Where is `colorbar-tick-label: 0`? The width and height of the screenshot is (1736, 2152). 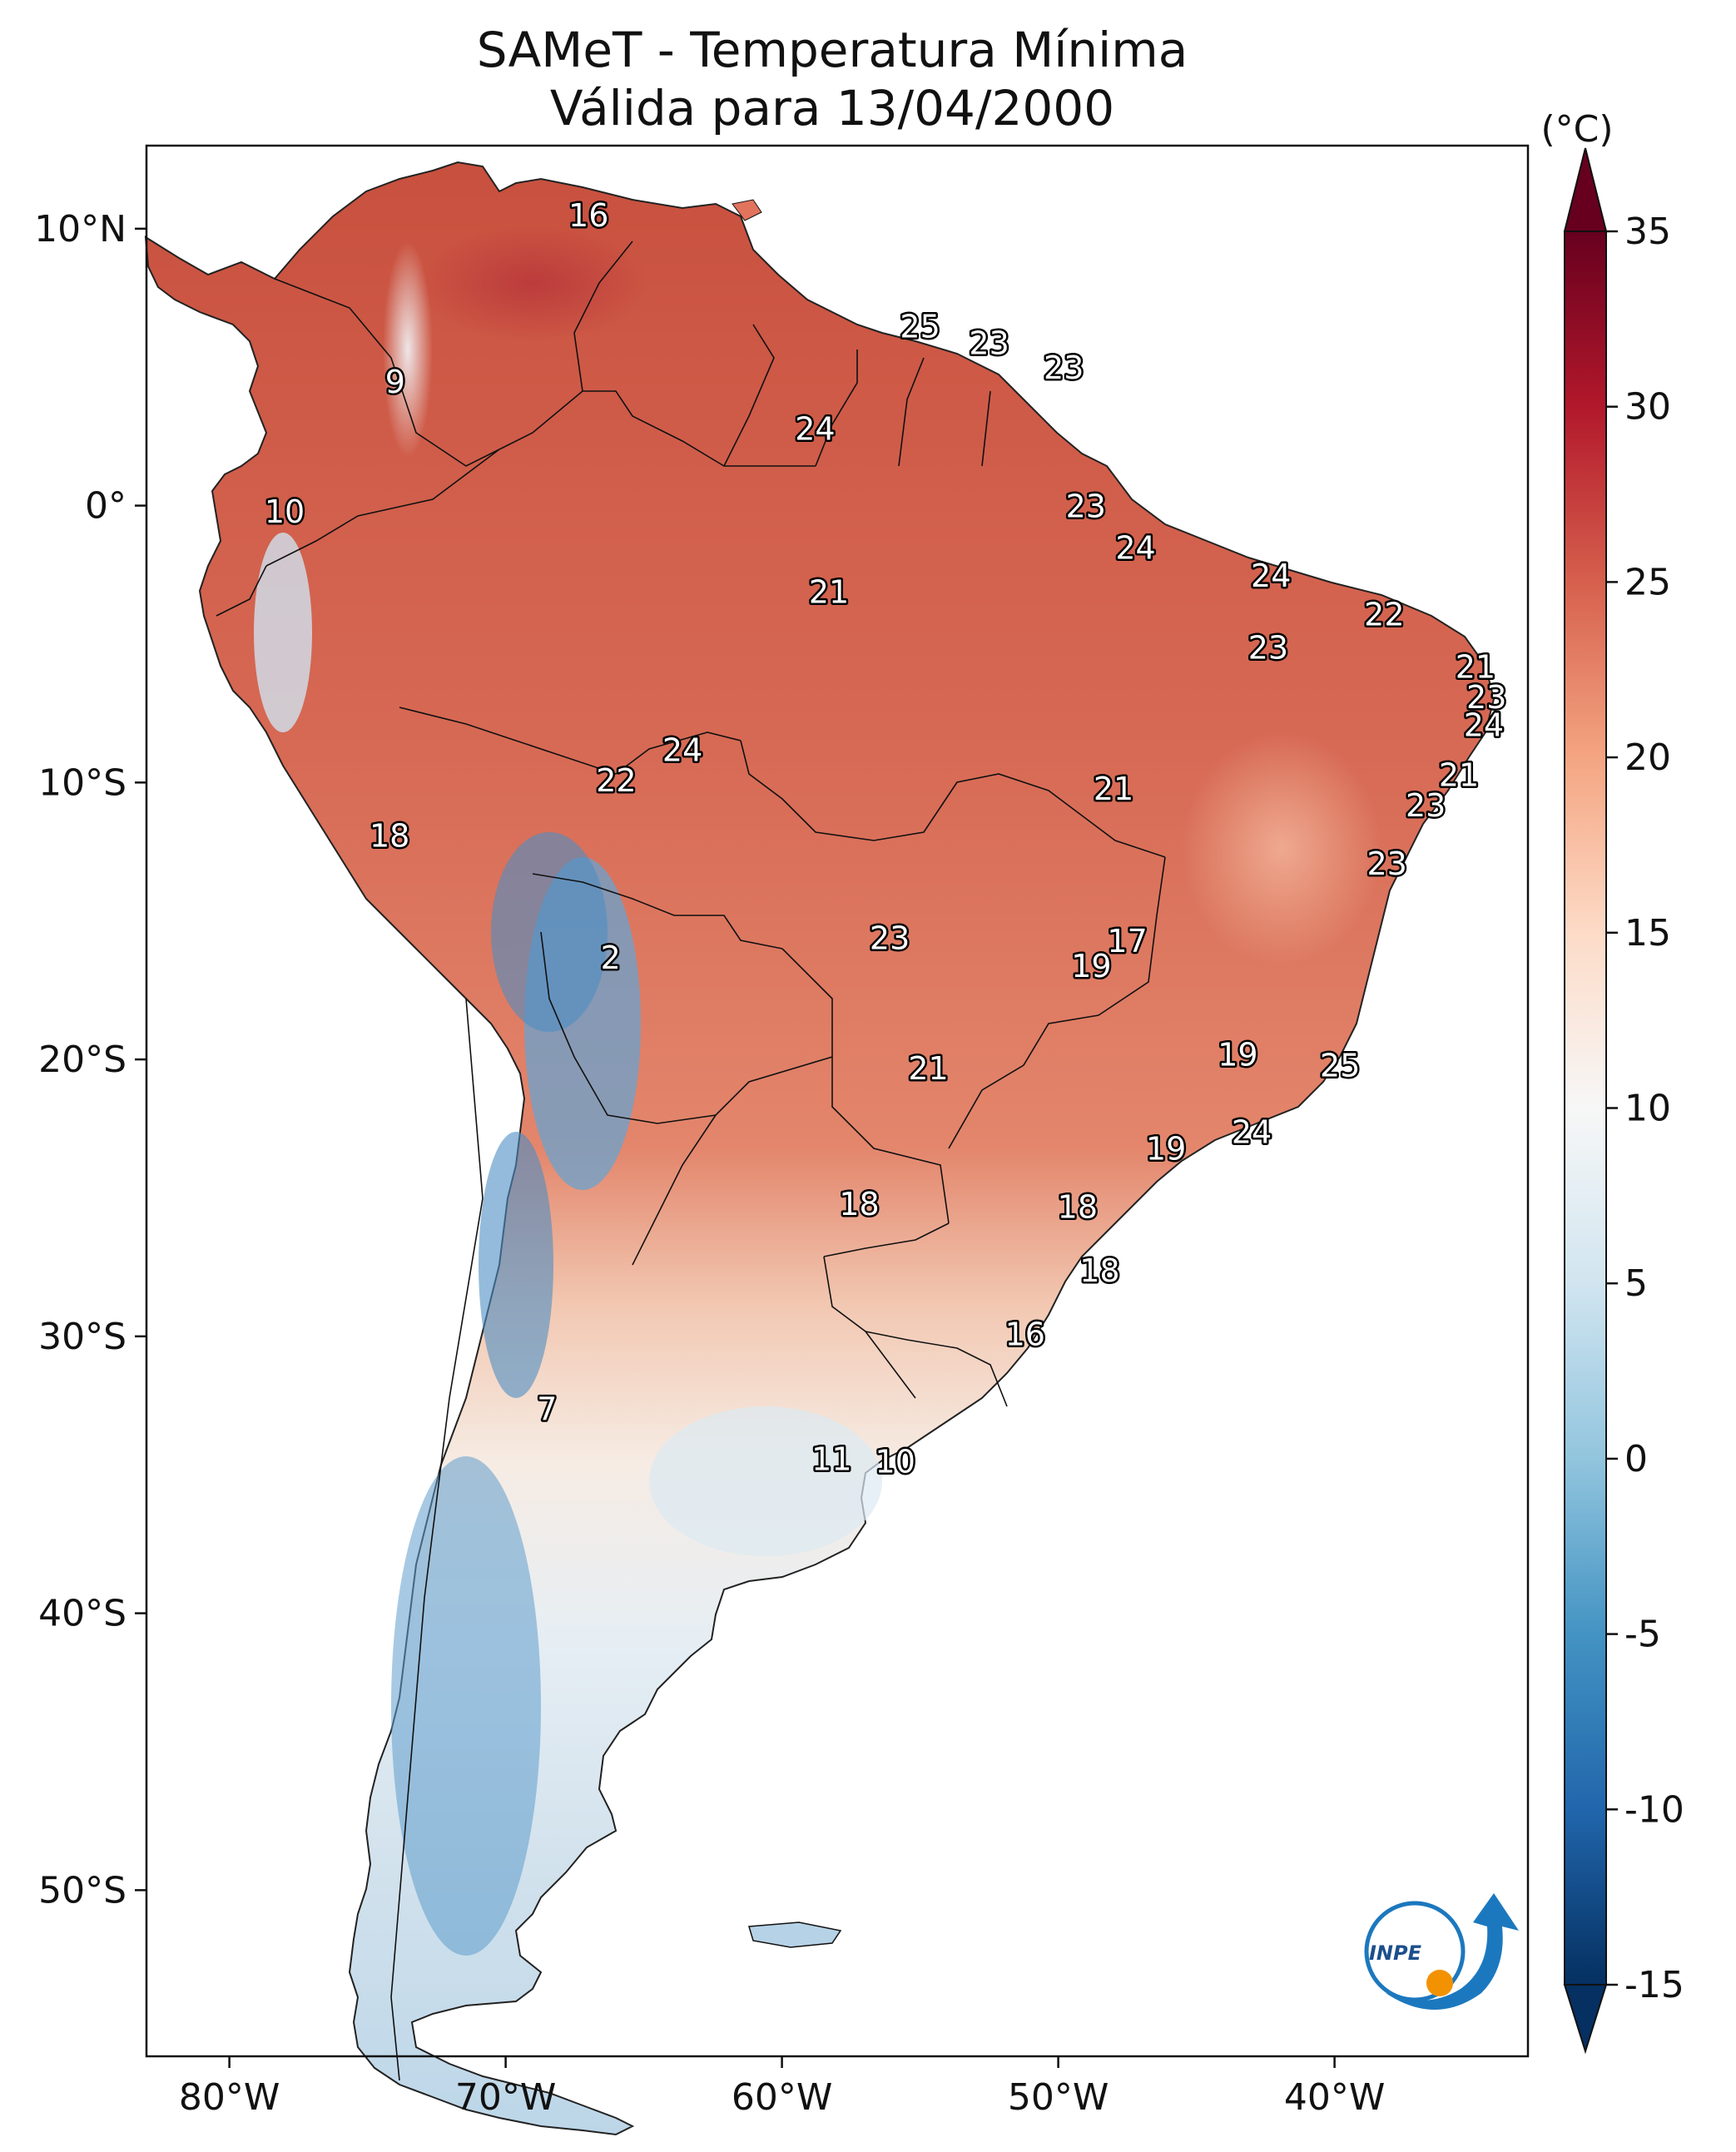 colorbar-tick-label: 0 is located at coordinates (1636, 1459).